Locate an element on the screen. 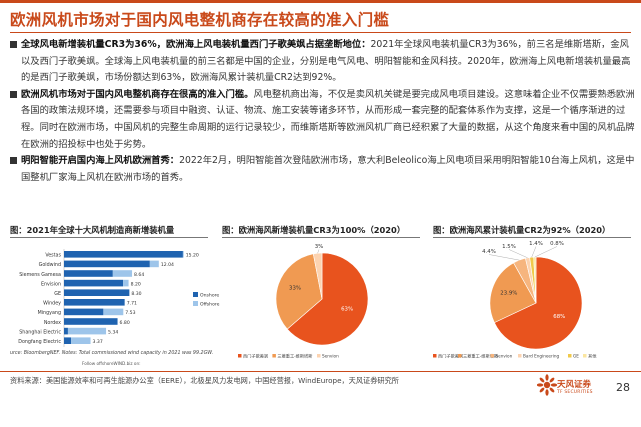 The image size is (641, 427). pie-slice-label: 0.8% is located at coordinates (557, 244).